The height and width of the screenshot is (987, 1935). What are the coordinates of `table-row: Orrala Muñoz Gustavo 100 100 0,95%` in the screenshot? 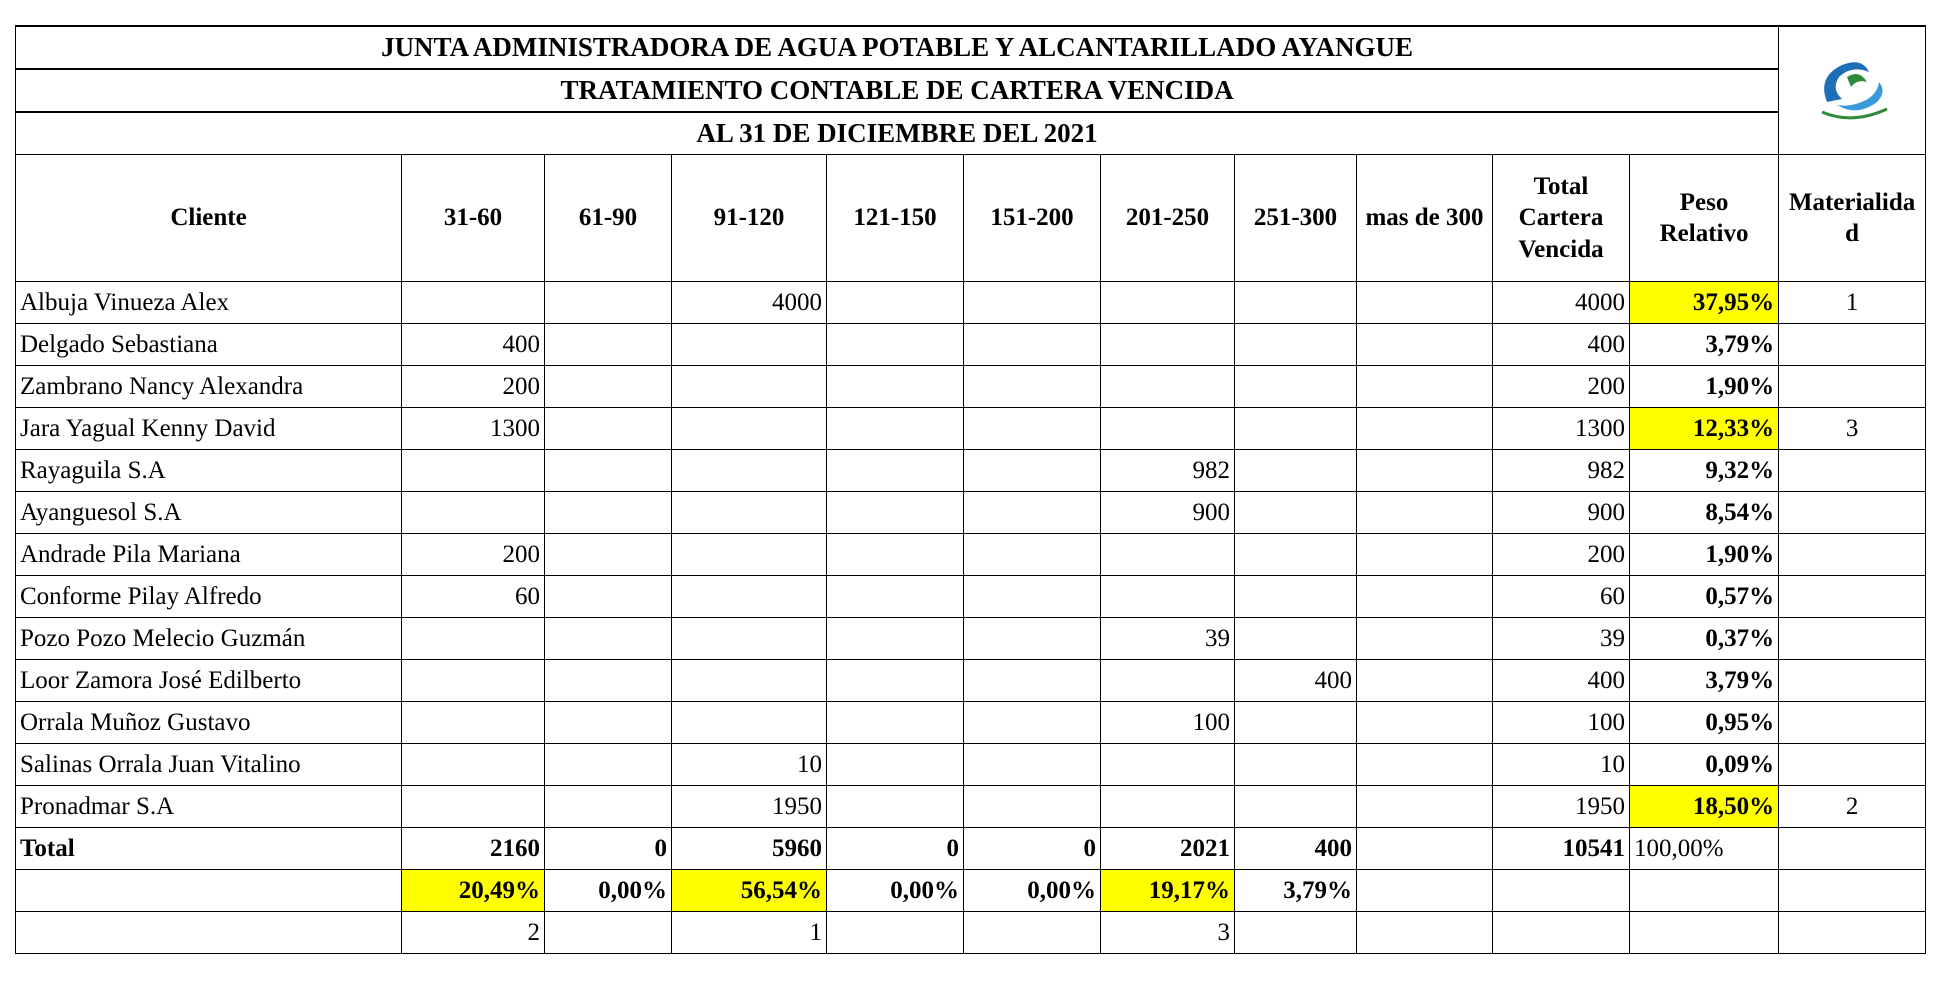 It's located at (971, 722).